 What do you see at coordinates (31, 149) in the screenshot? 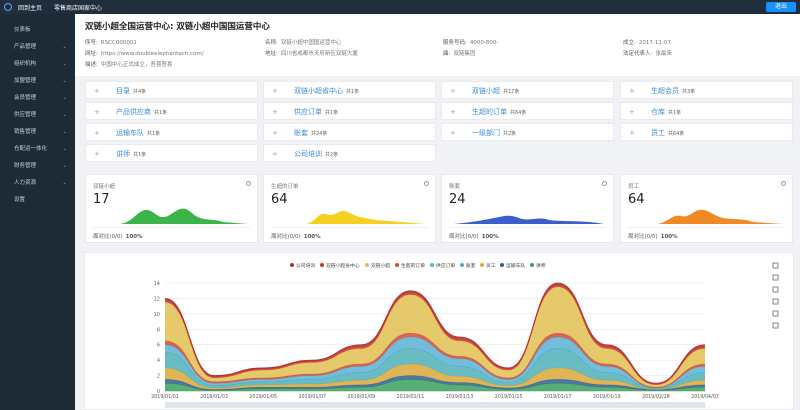
I see `menu-label: 仓配运一体化` at bounding box center [31, 149].